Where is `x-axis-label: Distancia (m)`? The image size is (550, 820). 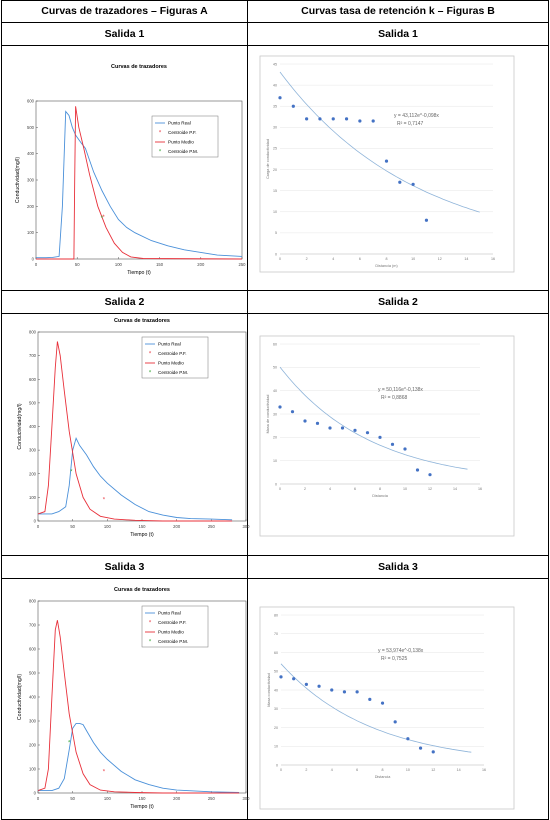 x-axis-label: Distancia (m) is located at coordinates (386, 266).